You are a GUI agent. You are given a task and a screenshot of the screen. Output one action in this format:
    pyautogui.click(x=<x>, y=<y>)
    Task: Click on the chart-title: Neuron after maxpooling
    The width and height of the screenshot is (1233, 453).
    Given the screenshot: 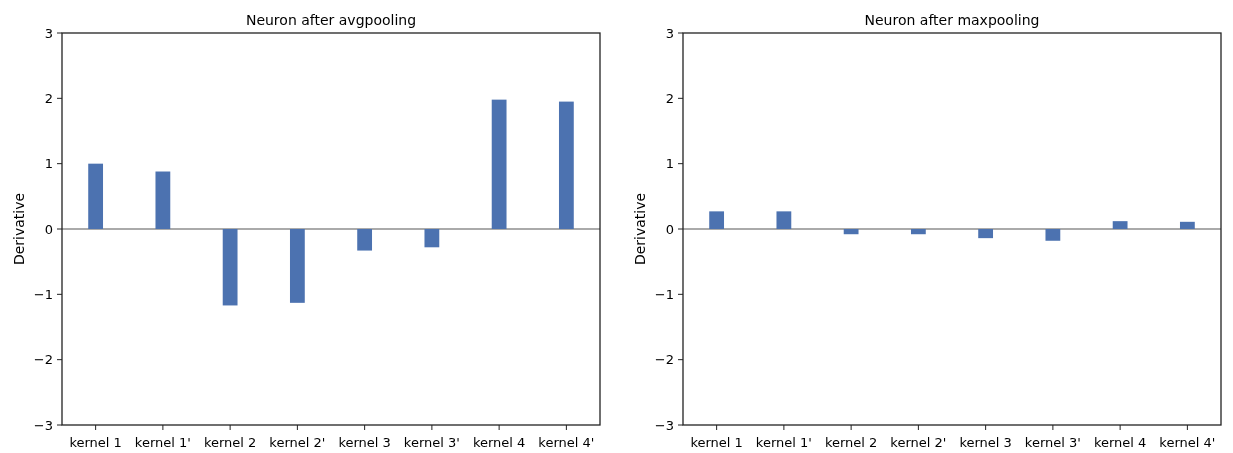 What is the action you would take?
    pyautogui.click(x=952, y=20)
    